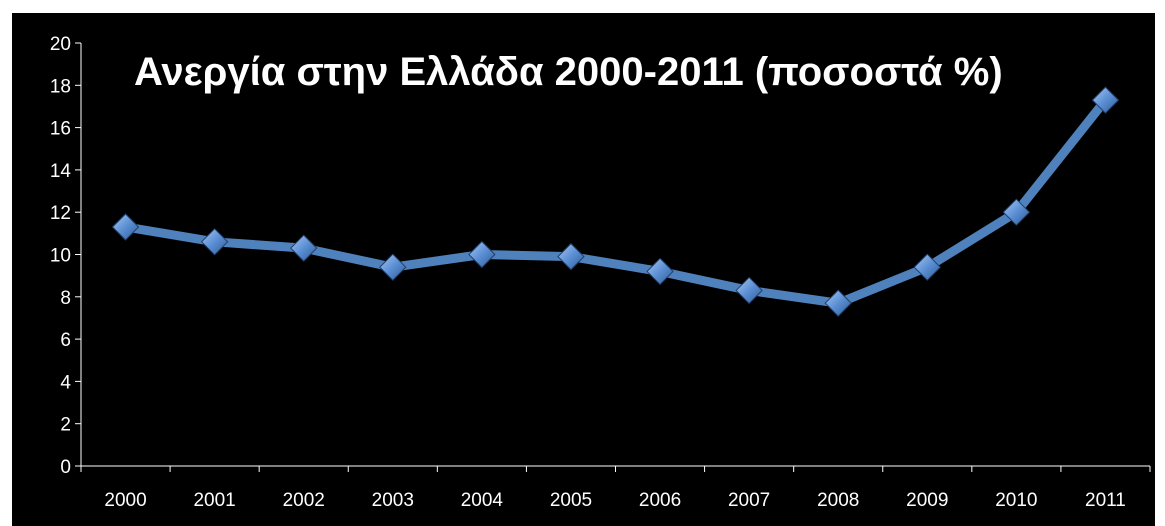 The height and width of the screenshot is (526, 1165). Describe the element at coordinates (1016, 500) in the screenshot. I see `x-tick-label: 2010` at that location.